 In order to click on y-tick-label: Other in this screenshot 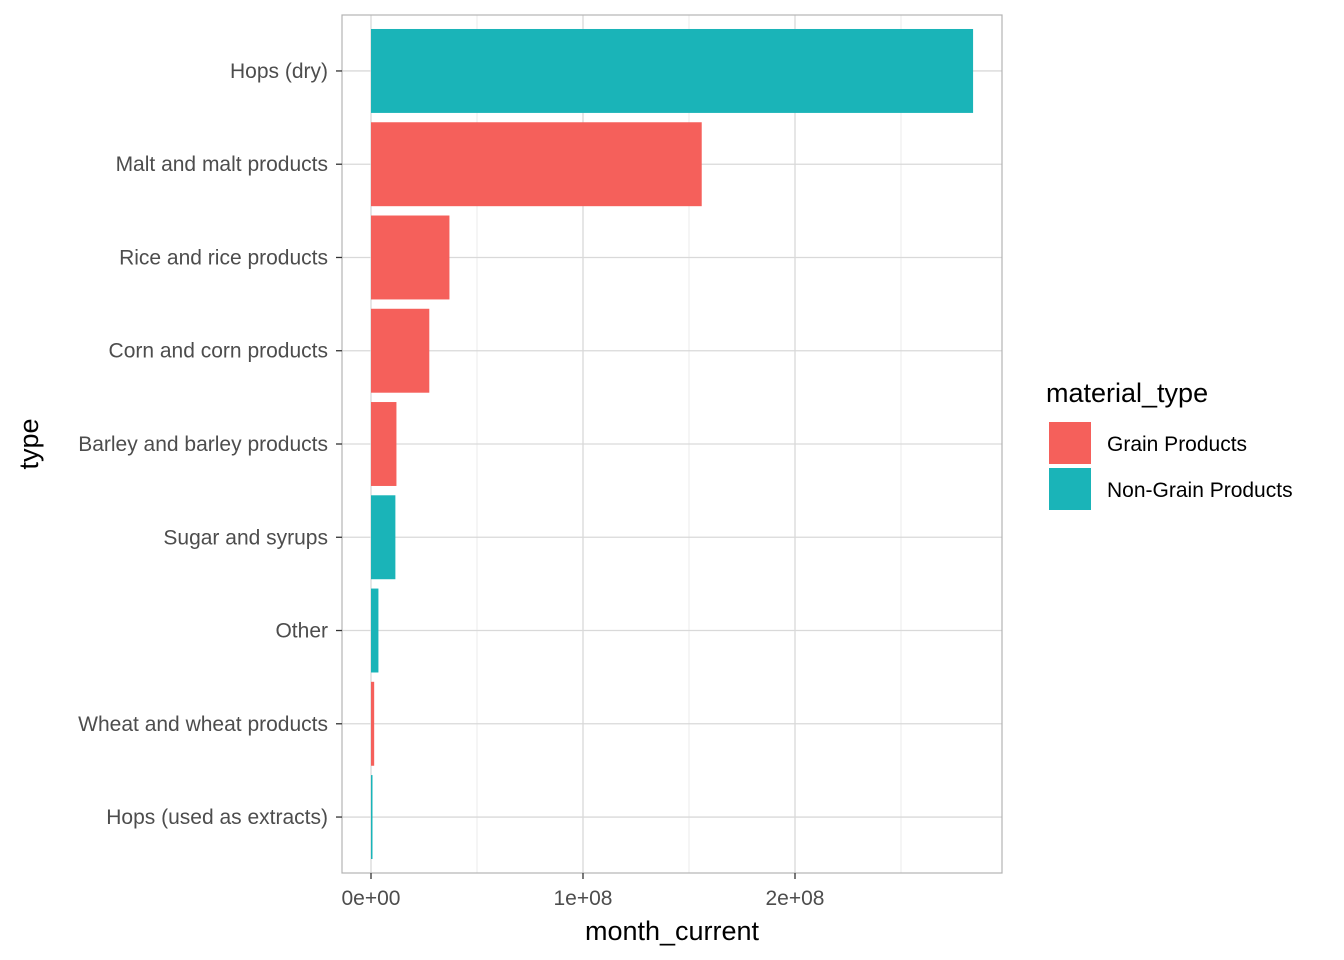, I will do `click(301, 631)`.